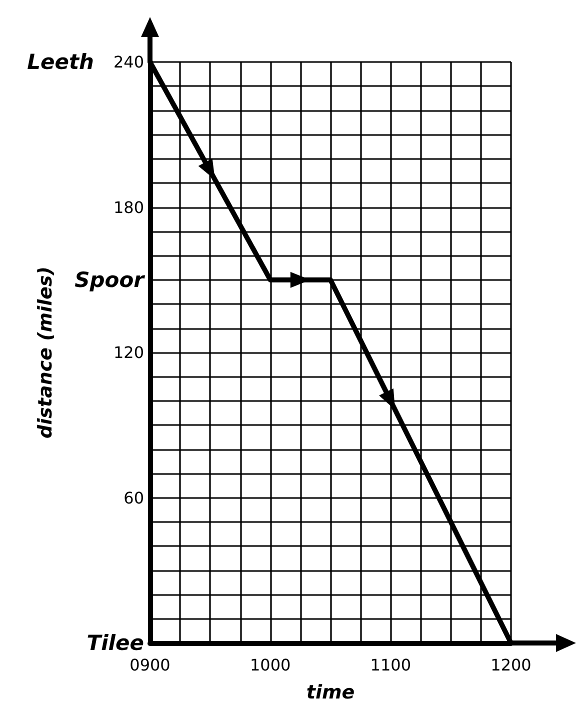 The height and width of the screenshot is (715, 579). What do you see at coordinates (134, 498) in the screenshot?
I see `y-tick-label: 60` at bounding box center [134, 498].